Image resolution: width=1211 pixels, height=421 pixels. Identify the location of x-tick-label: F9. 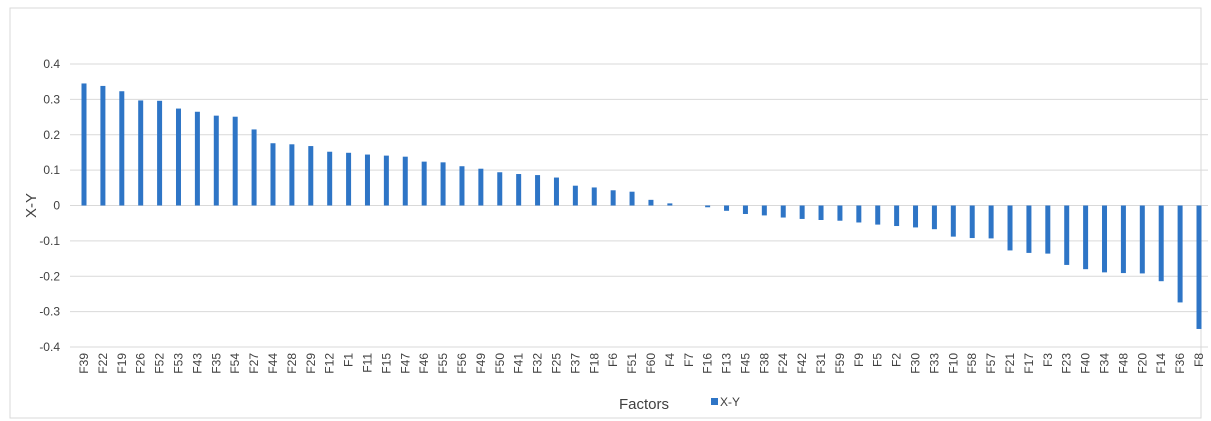
(859, 360).